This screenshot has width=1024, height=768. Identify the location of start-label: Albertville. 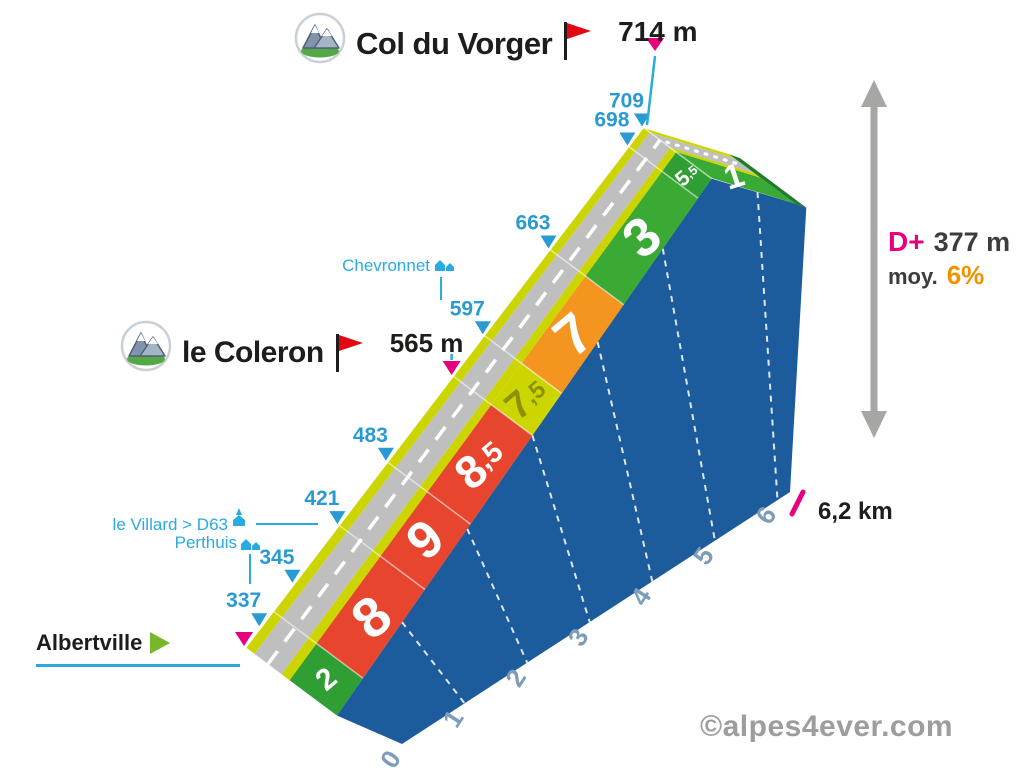
(138, 648).